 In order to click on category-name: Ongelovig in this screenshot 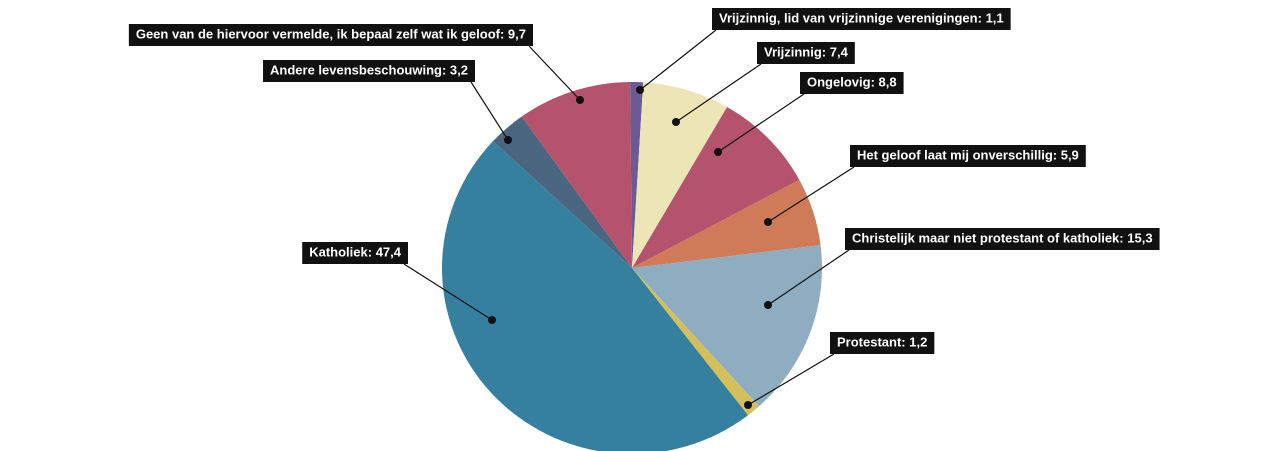, I will do `click(839, 82)`.